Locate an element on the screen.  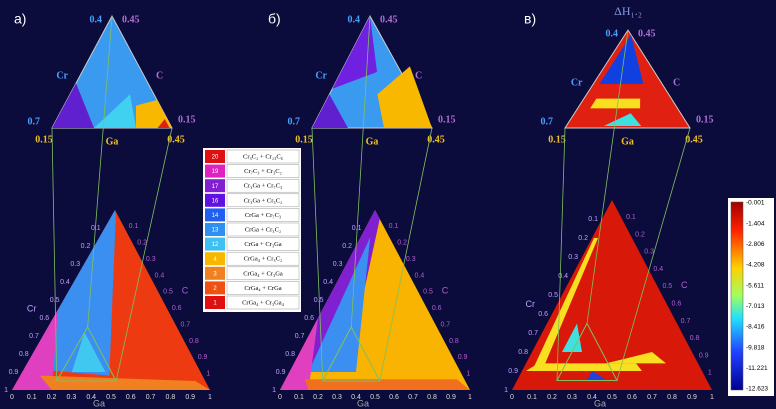
legend-number: 1 is located at coordinates (215, 304).